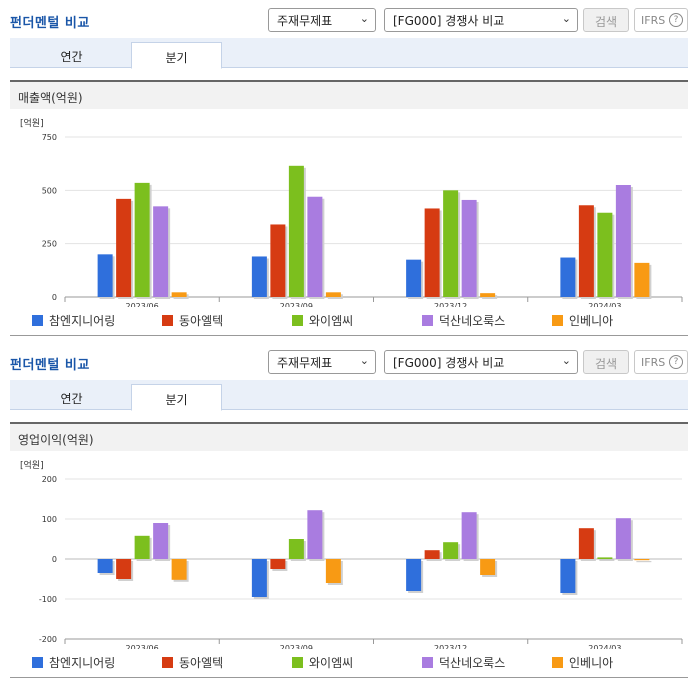 The width and height of the screenshot is (696, 684). I want to click on y-tick-label: 200, so click(49, 479).